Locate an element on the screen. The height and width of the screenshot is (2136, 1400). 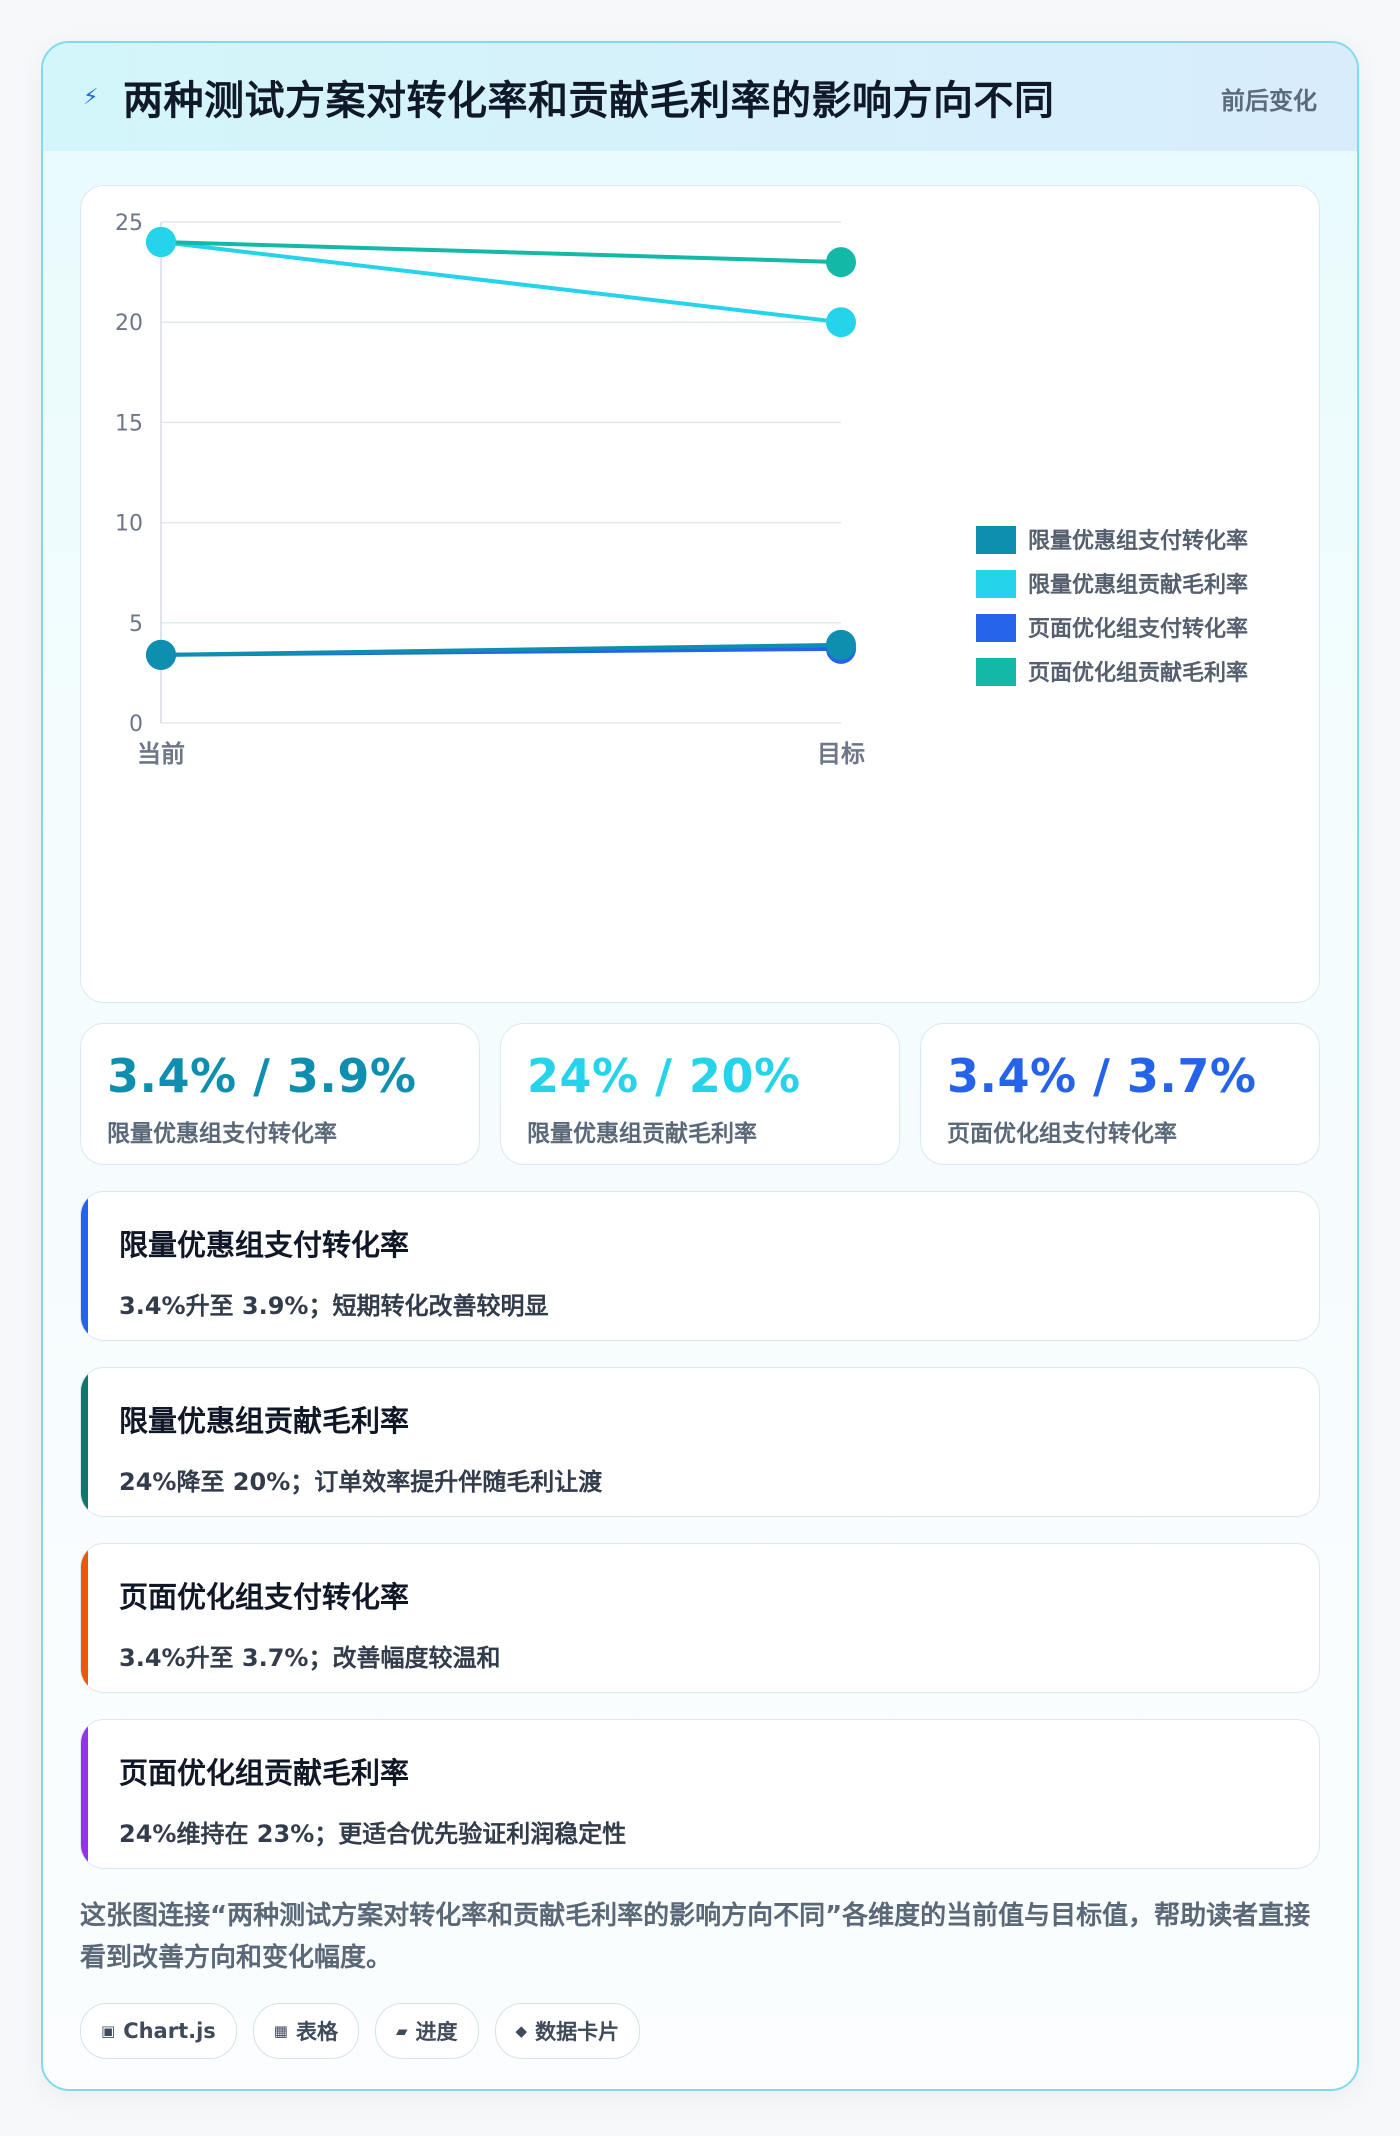
kpi-label: 限量优惠组支付转化率 is located at coordinates (222, 1134).